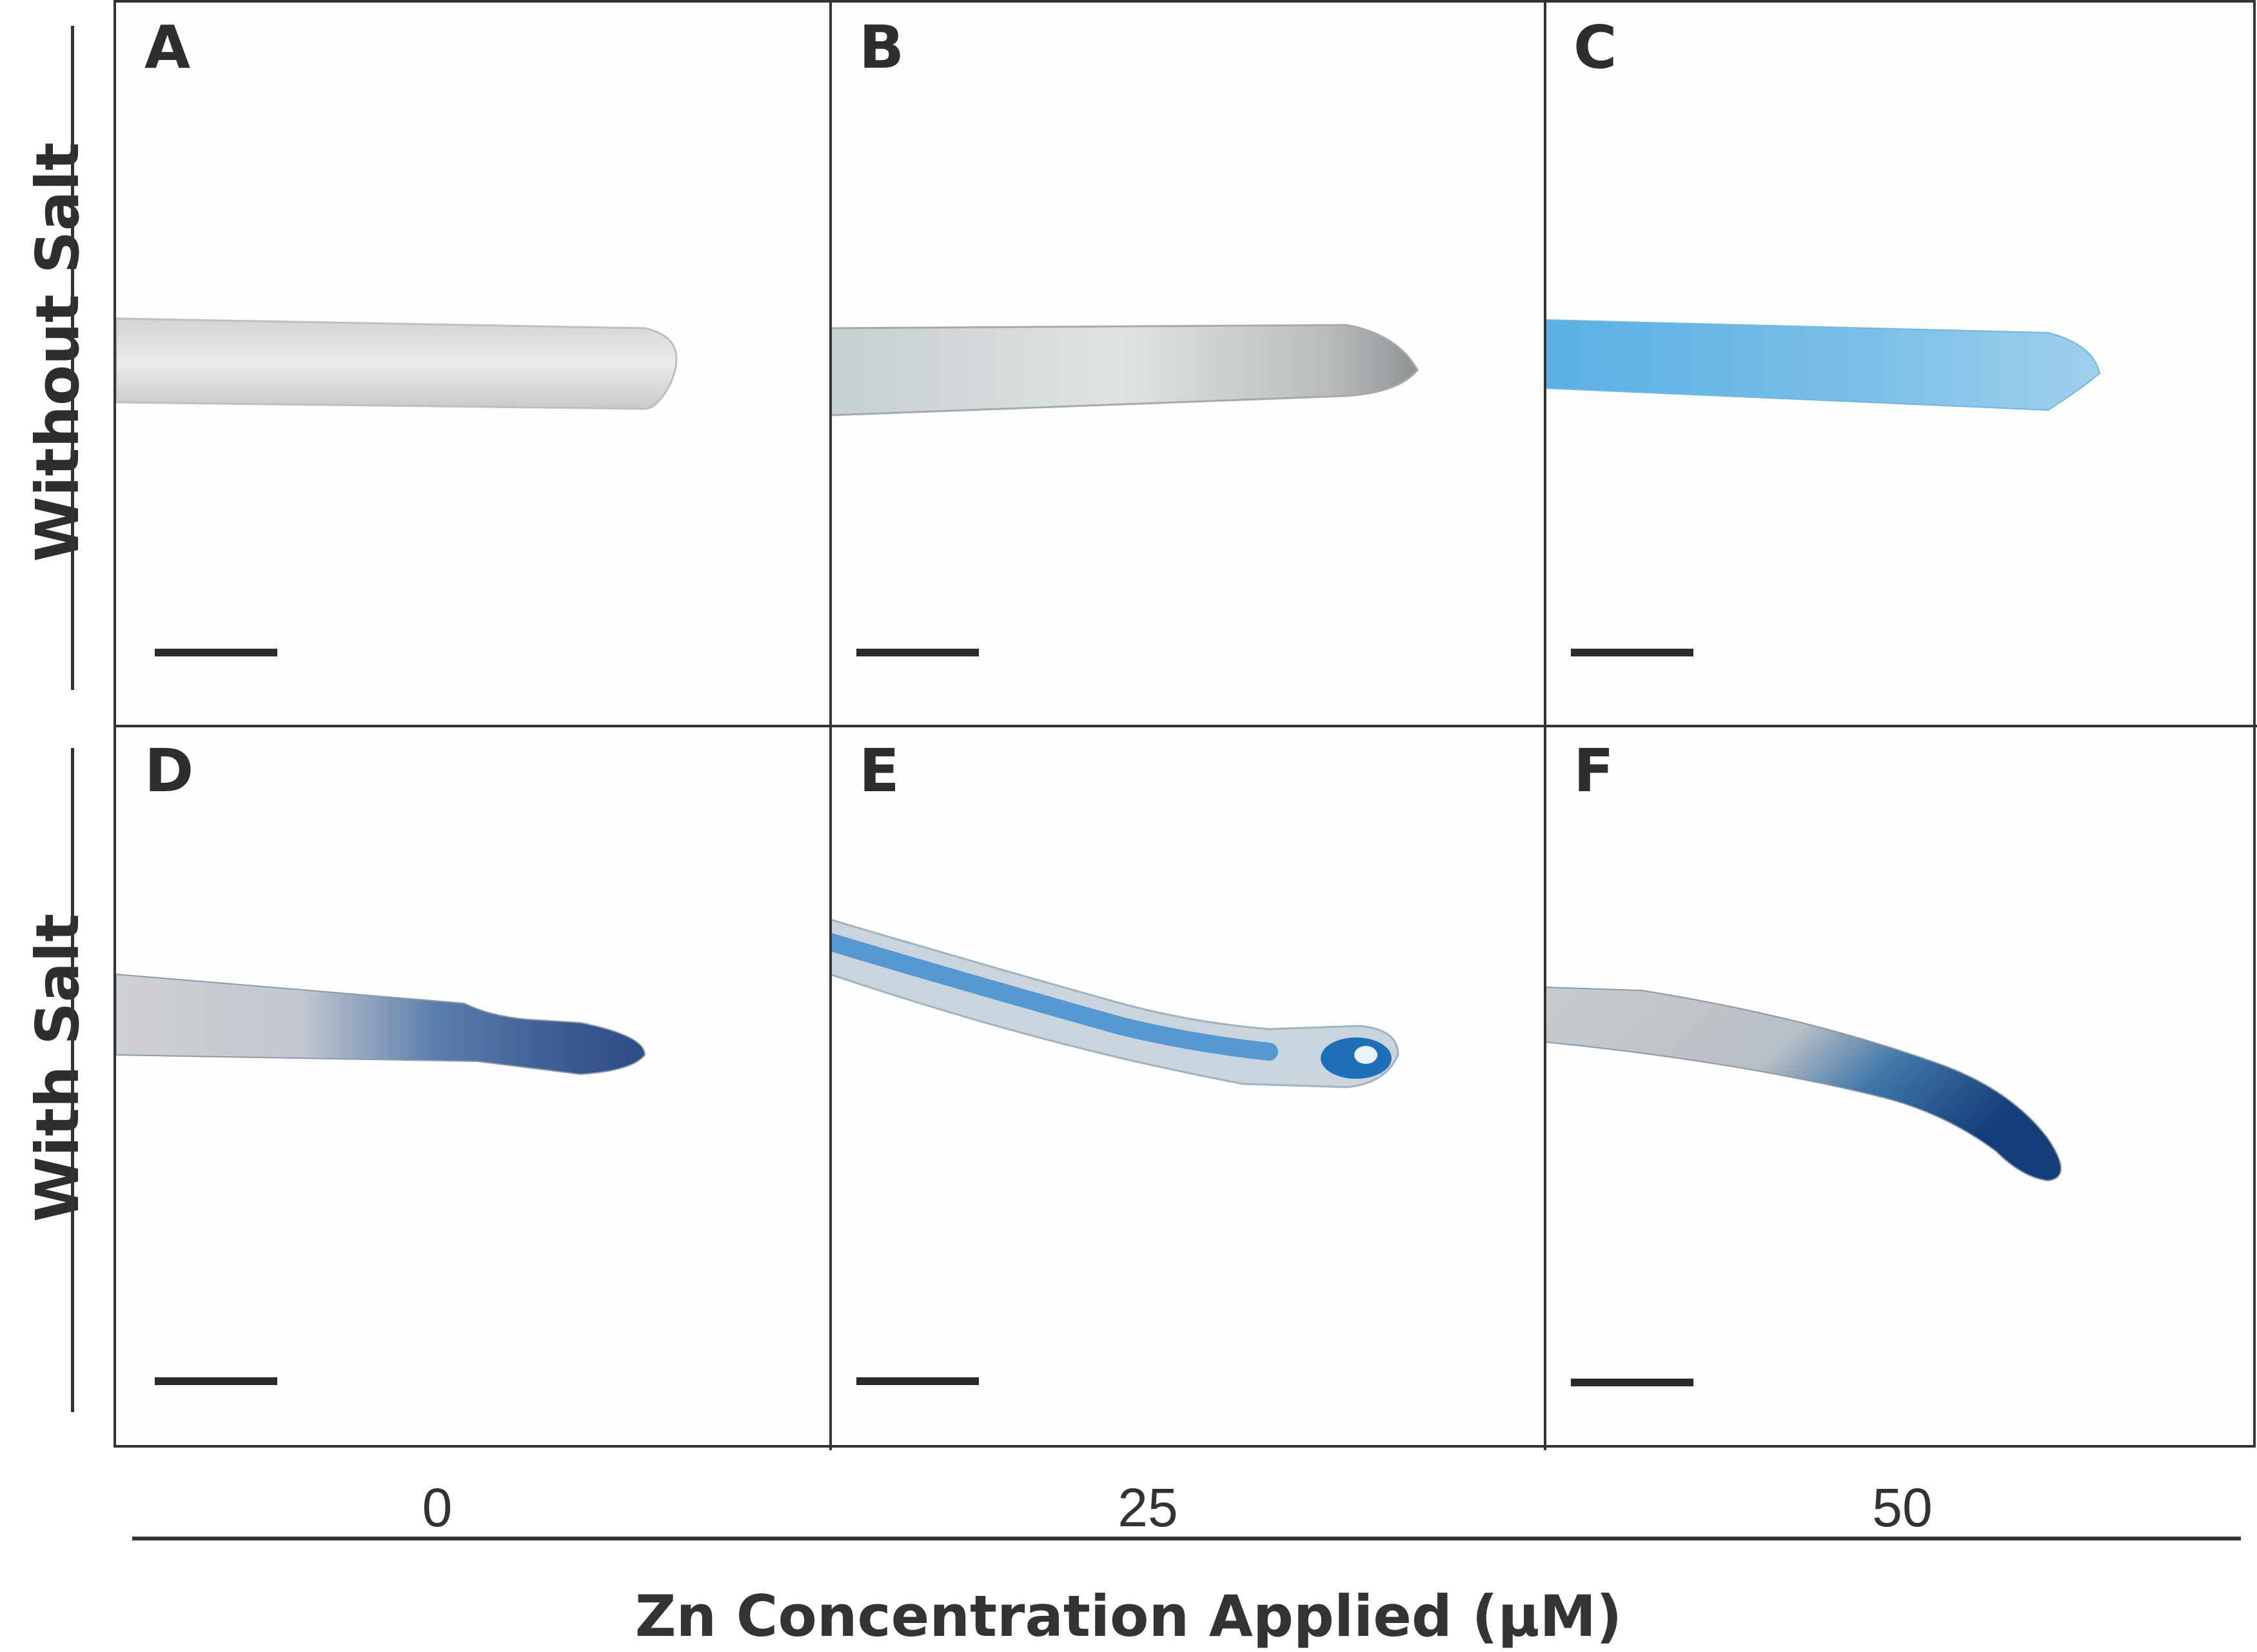  What do you see at coordinates (168, 48) in the screenshot?
I see `panel-label-a: A` at bounding box center [168, 48].